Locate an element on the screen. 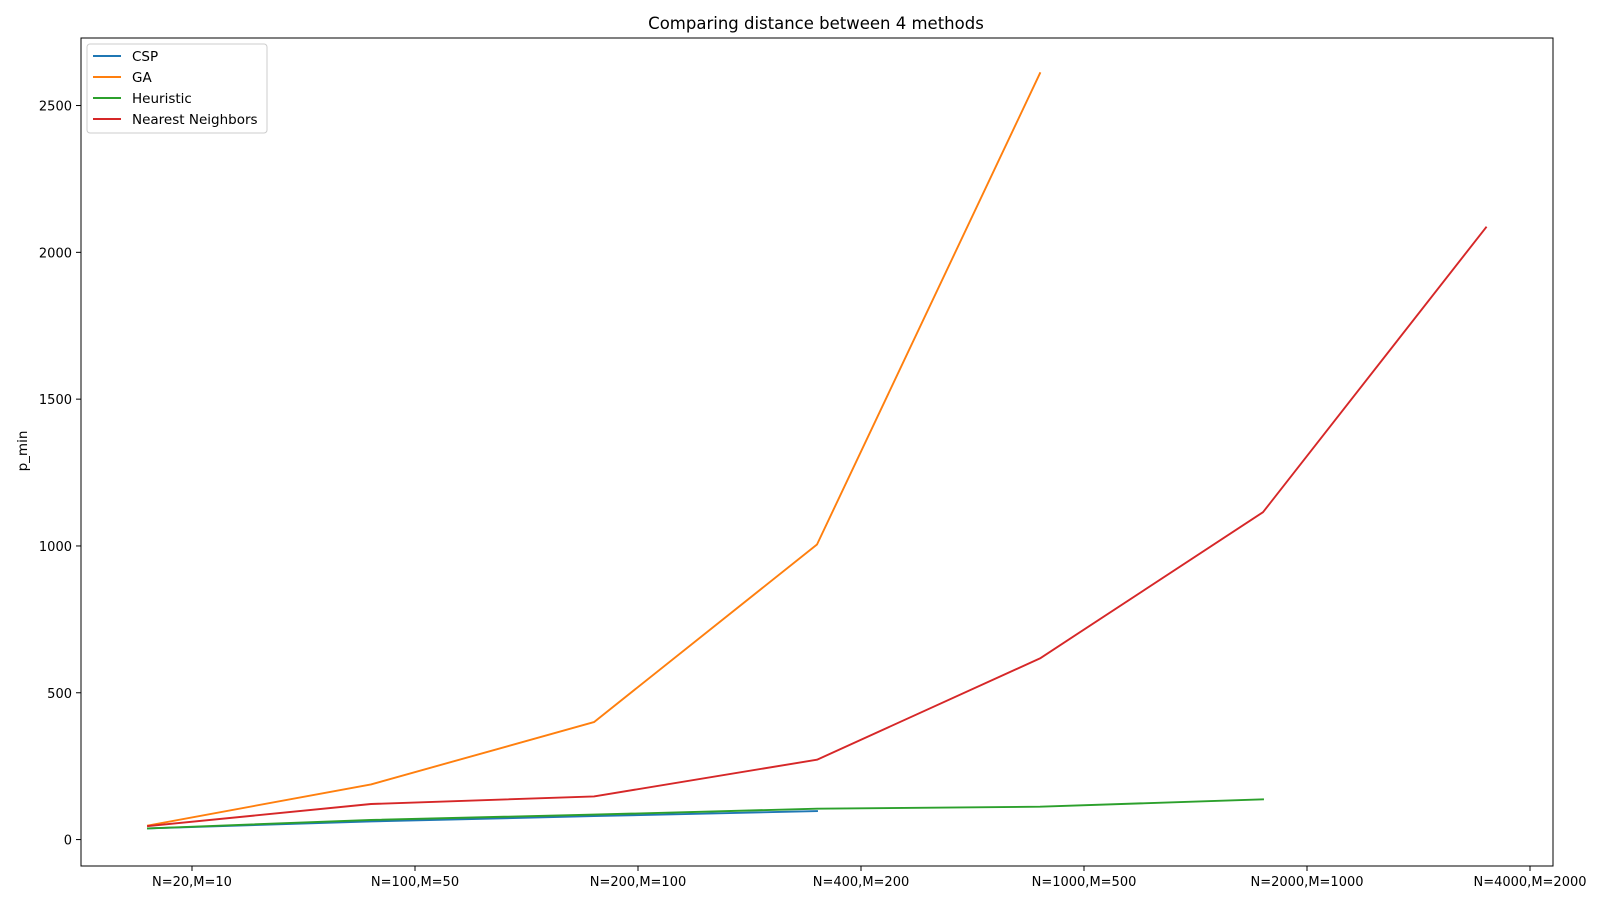  x-tick-label: N=400,M=200 is located at coordinates (861, 882).